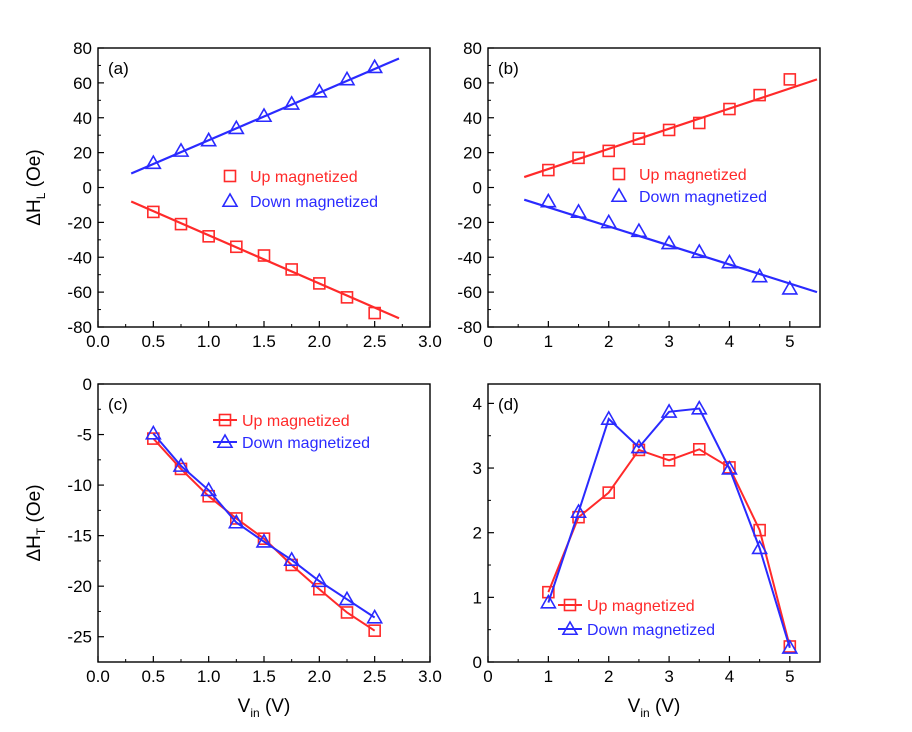  I want to click on y-tick-label: 2, so click(477, 533).